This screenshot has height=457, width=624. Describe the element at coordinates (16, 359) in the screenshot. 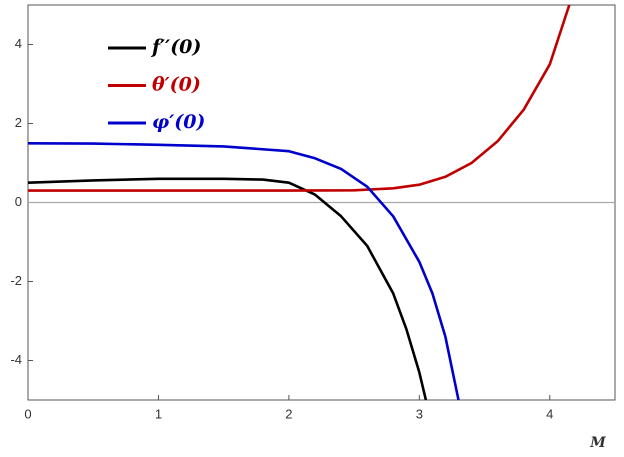

I see `y-tick-label: -4` at that location.